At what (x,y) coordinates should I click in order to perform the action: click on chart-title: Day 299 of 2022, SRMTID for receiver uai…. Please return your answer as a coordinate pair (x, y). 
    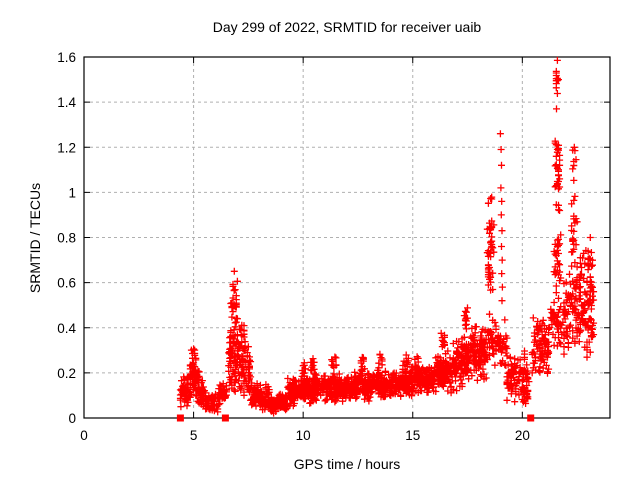
    Looking at the image, I should click on (347, 27).